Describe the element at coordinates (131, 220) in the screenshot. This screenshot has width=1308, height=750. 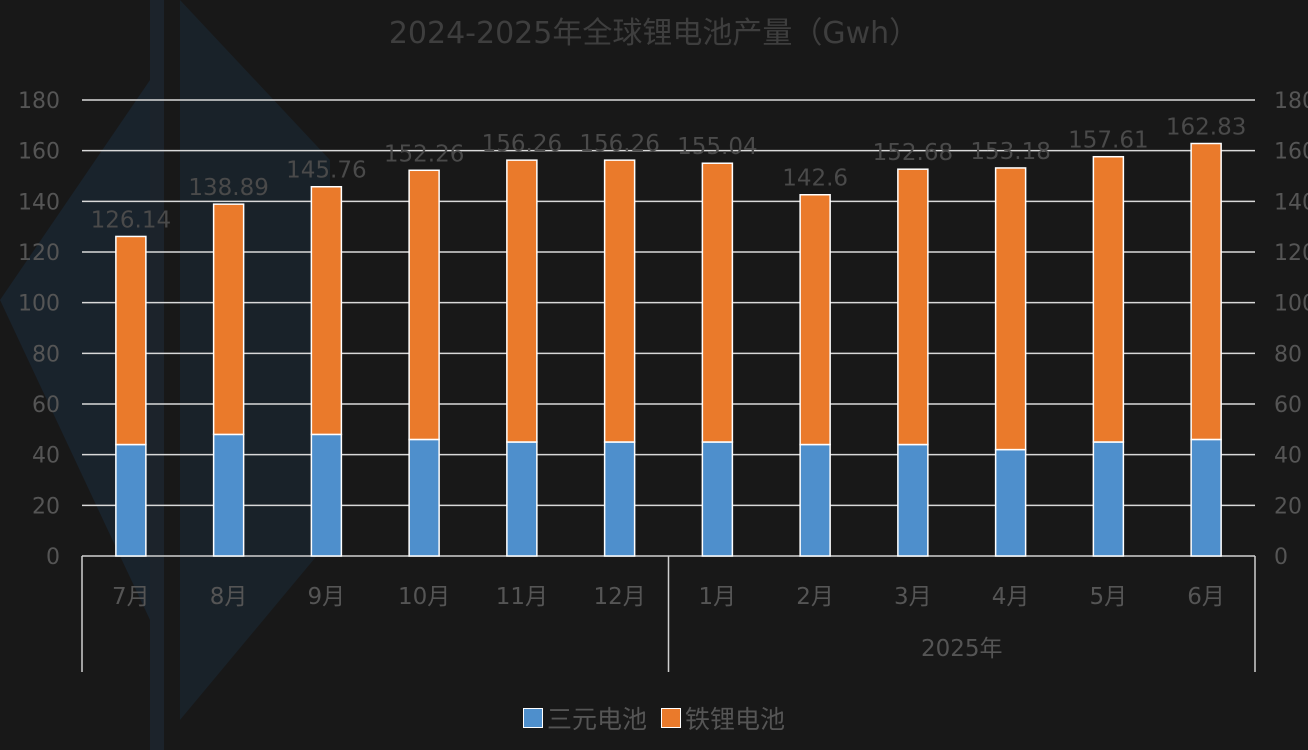
I see `data-label-total: 126.14` at that location.